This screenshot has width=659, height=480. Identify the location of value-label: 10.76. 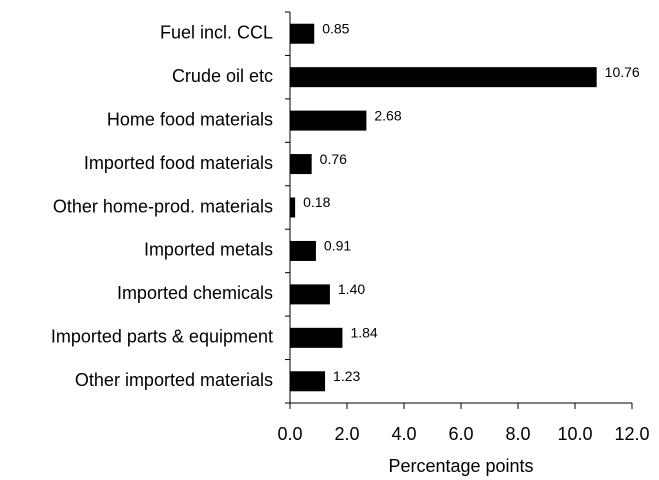
(622, 72).